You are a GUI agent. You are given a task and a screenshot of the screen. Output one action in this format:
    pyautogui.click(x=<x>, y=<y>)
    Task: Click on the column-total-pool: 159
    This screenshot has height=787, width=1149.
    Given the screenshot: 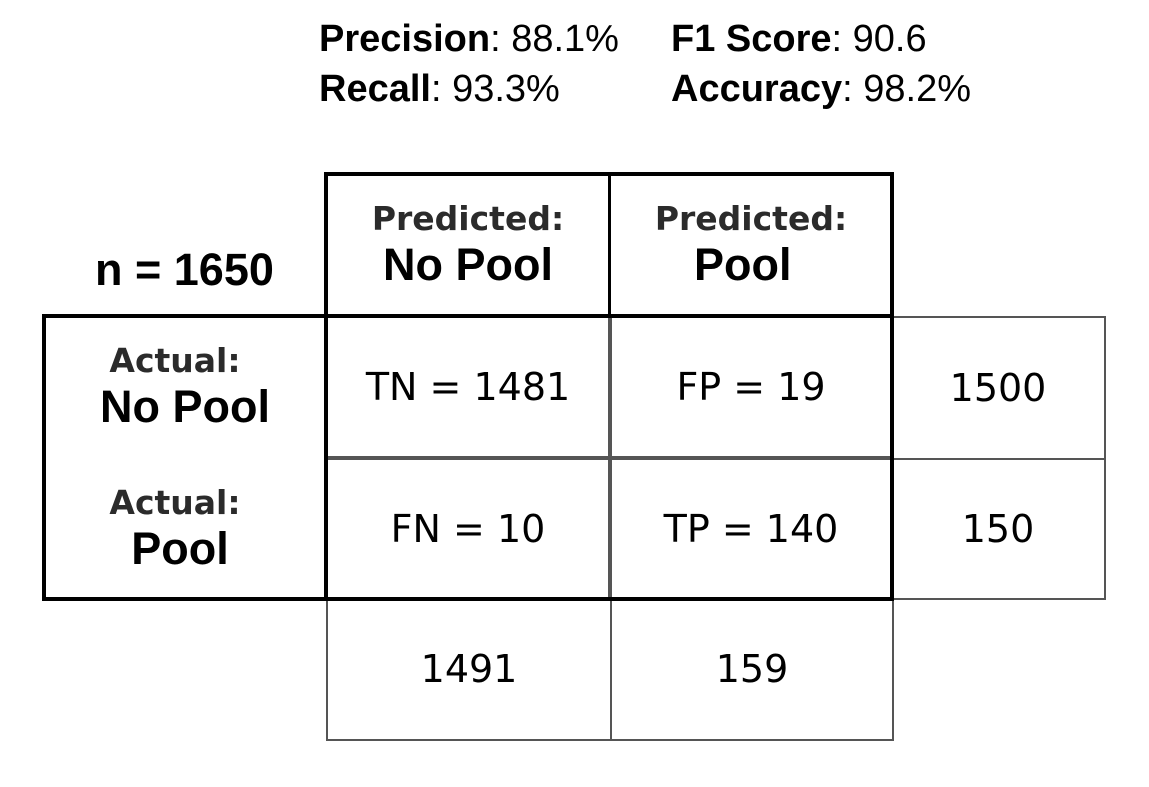 What is the action you would take?
    pyautogui.click(x=752, y=669)
    